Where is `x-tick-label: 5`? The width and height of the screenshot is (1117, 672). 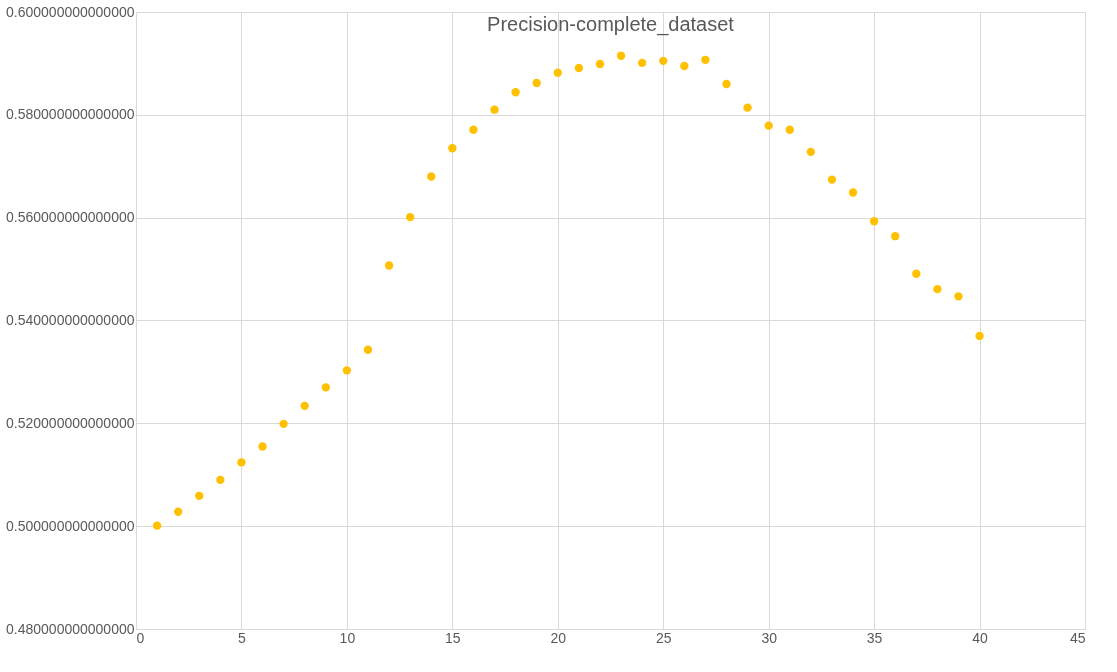
x-tick-label: 5 is located at coordinates (242, 637).